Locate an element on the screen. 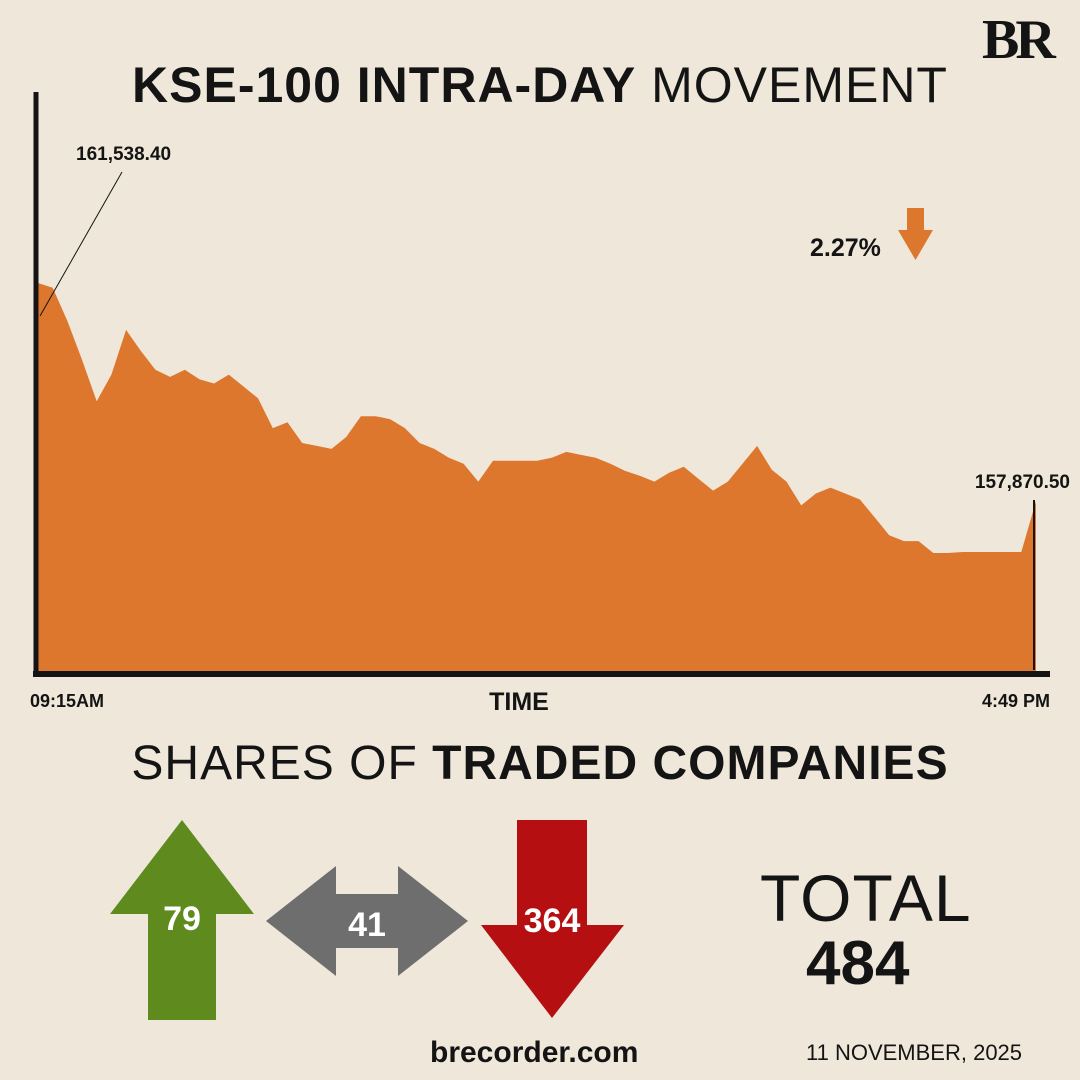 The height and width of the screenshot is (1080, 1080). start-value-label: 161,538.40 is located at coordinates (123, 154).